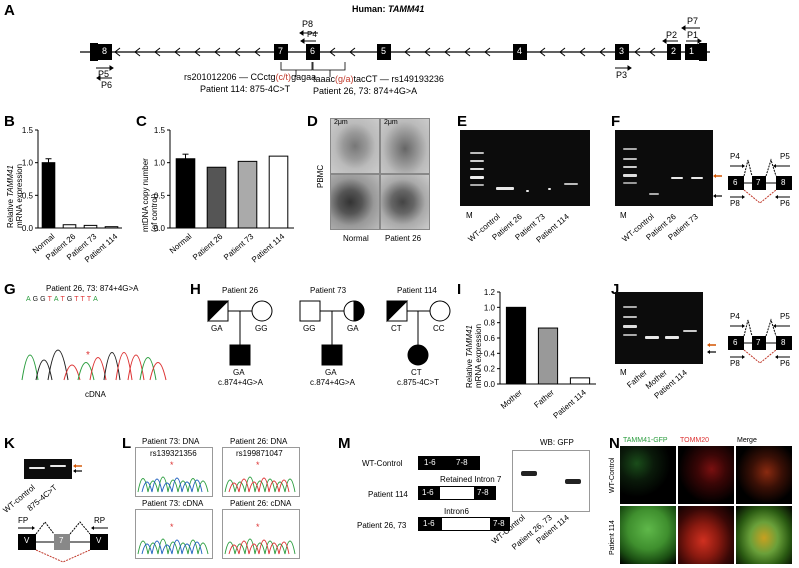  I want to click on j-p8: P8, so click(735, 363).